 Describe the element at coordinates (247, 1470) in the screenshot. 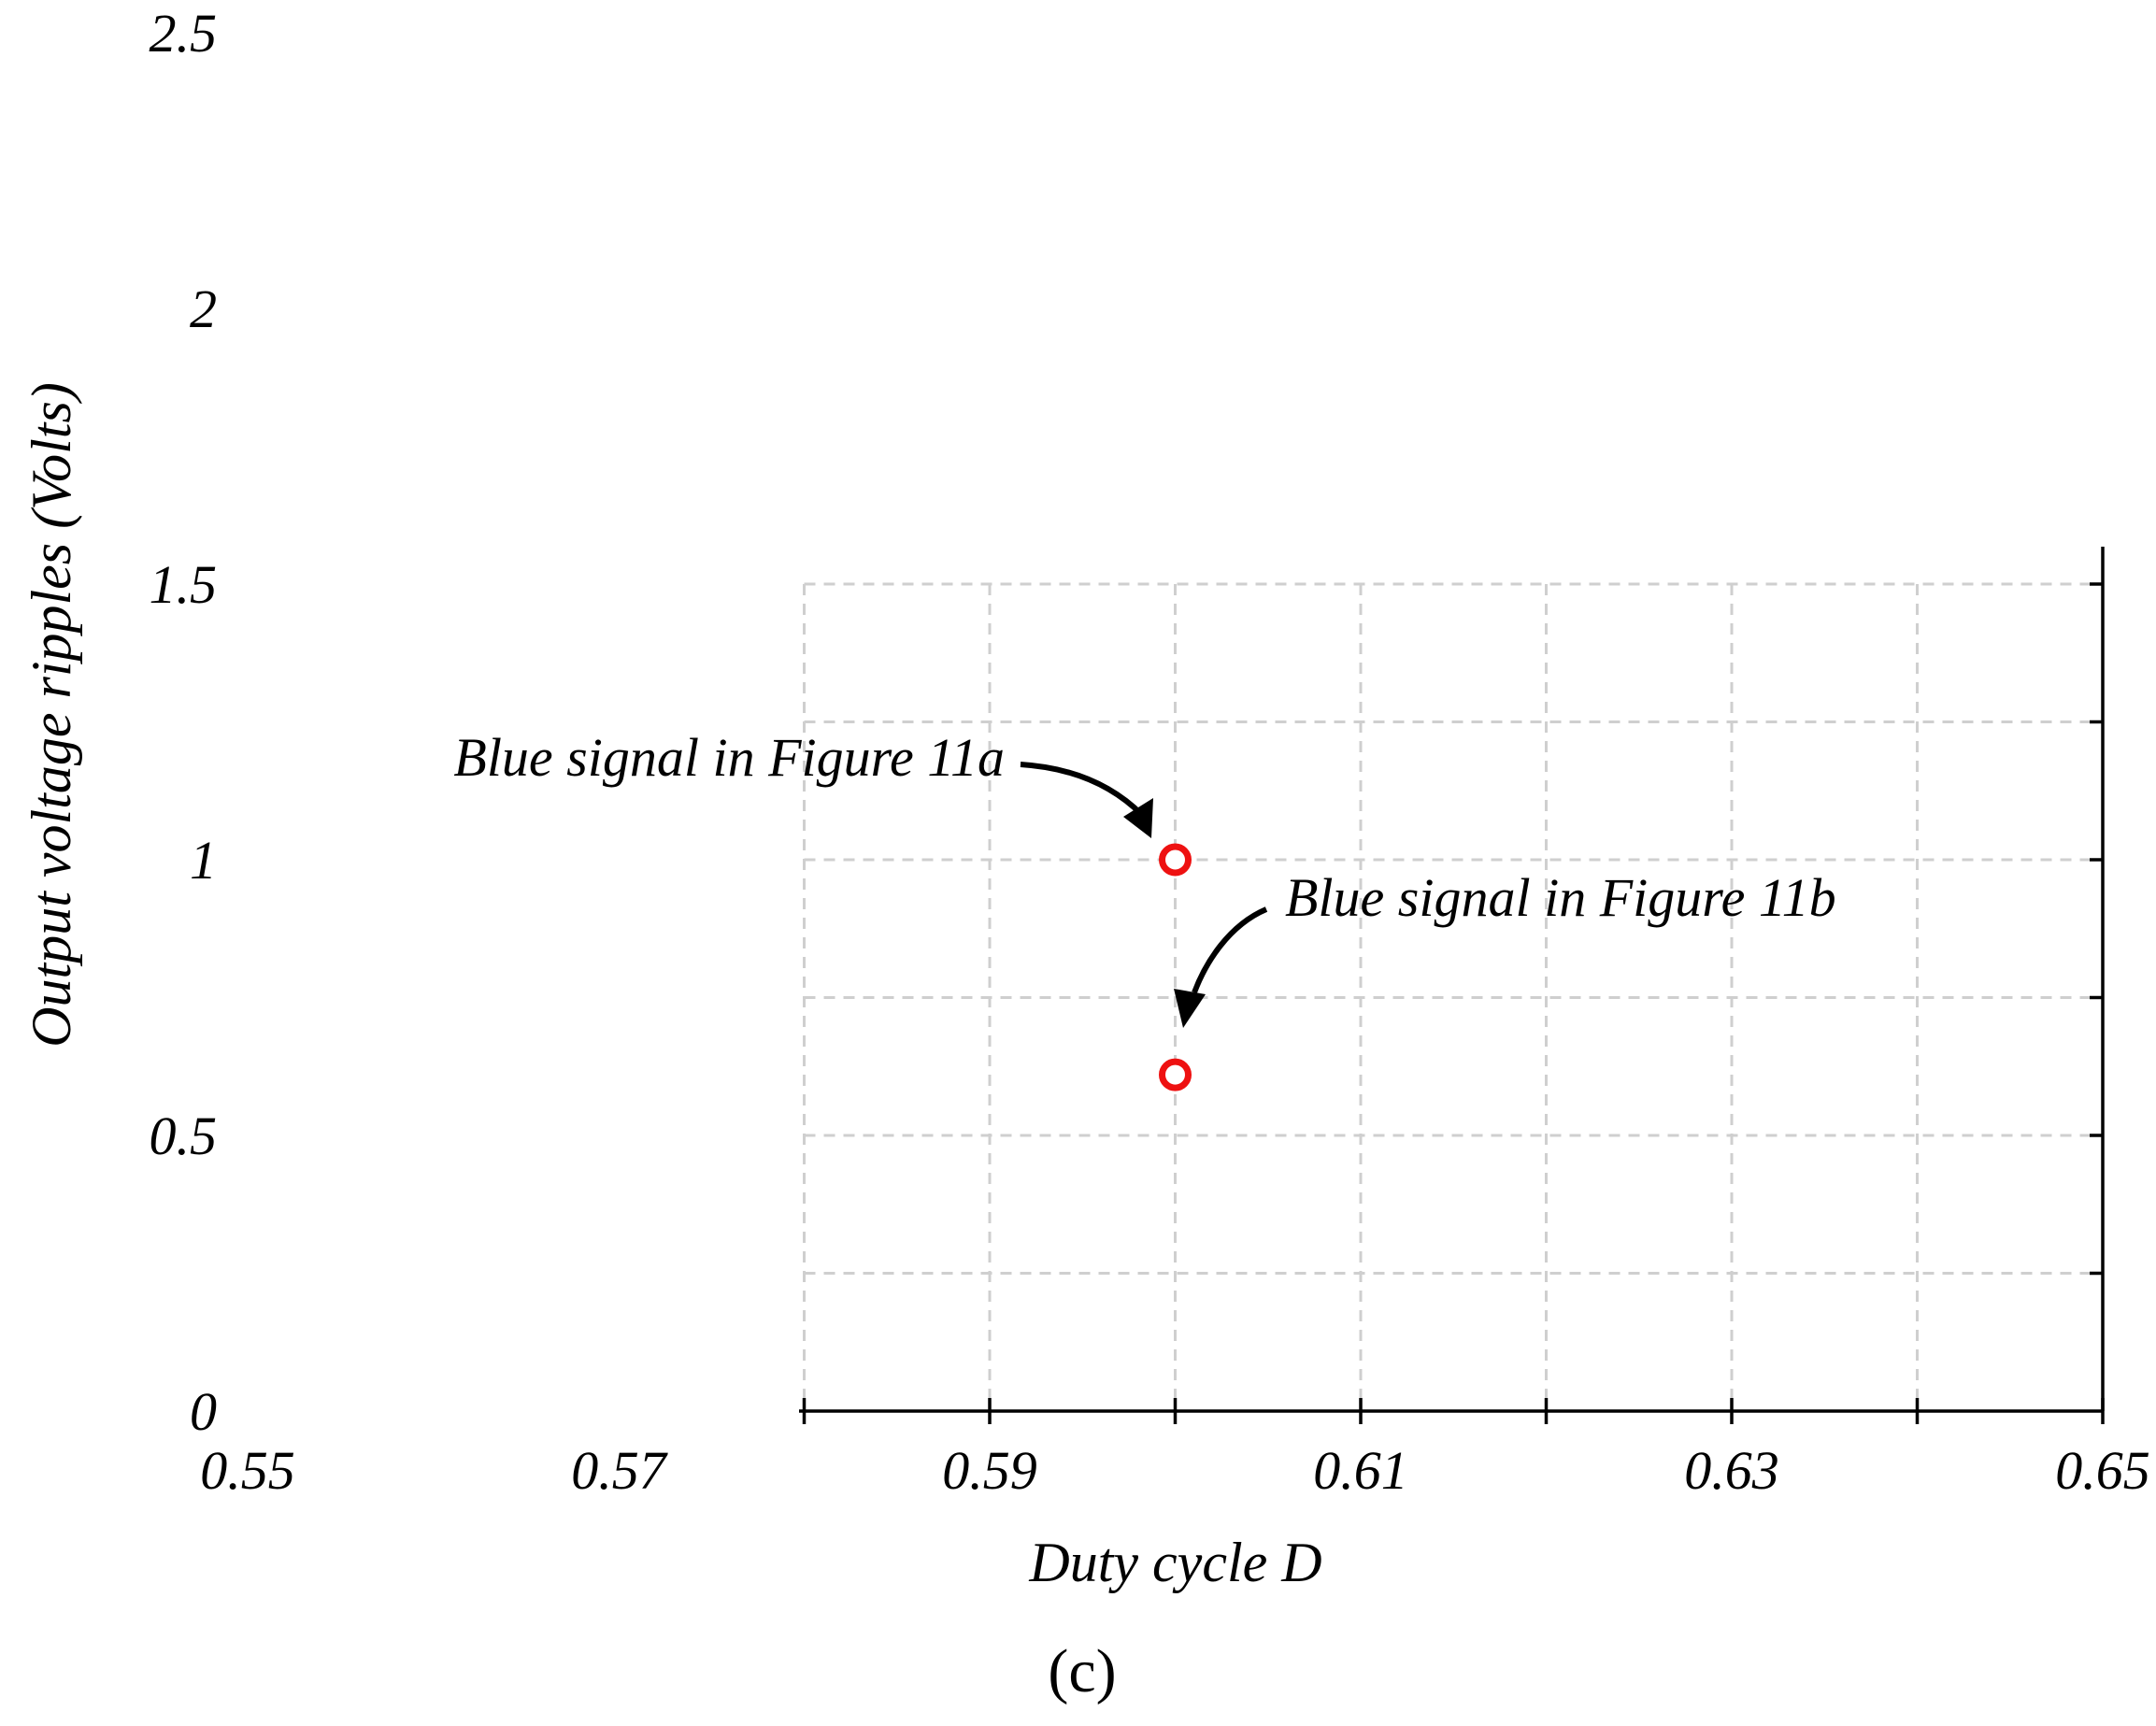

I see `x-tick-label: 0.55` at that location.